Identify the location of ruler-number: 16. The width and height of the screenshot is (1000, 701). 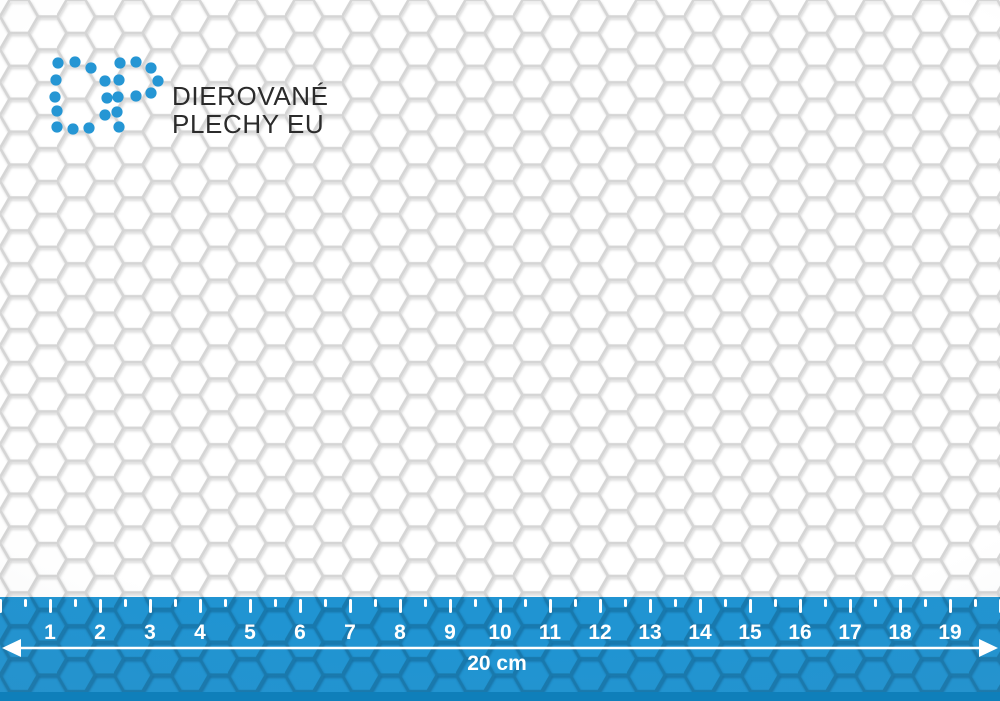
(800, 632).